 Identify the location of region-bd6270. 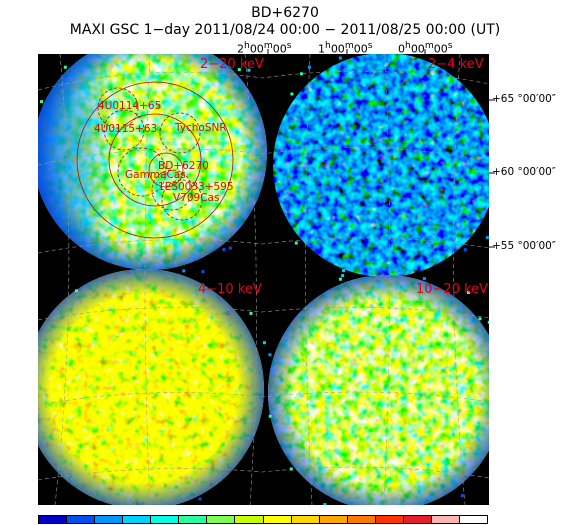
(166, 170).